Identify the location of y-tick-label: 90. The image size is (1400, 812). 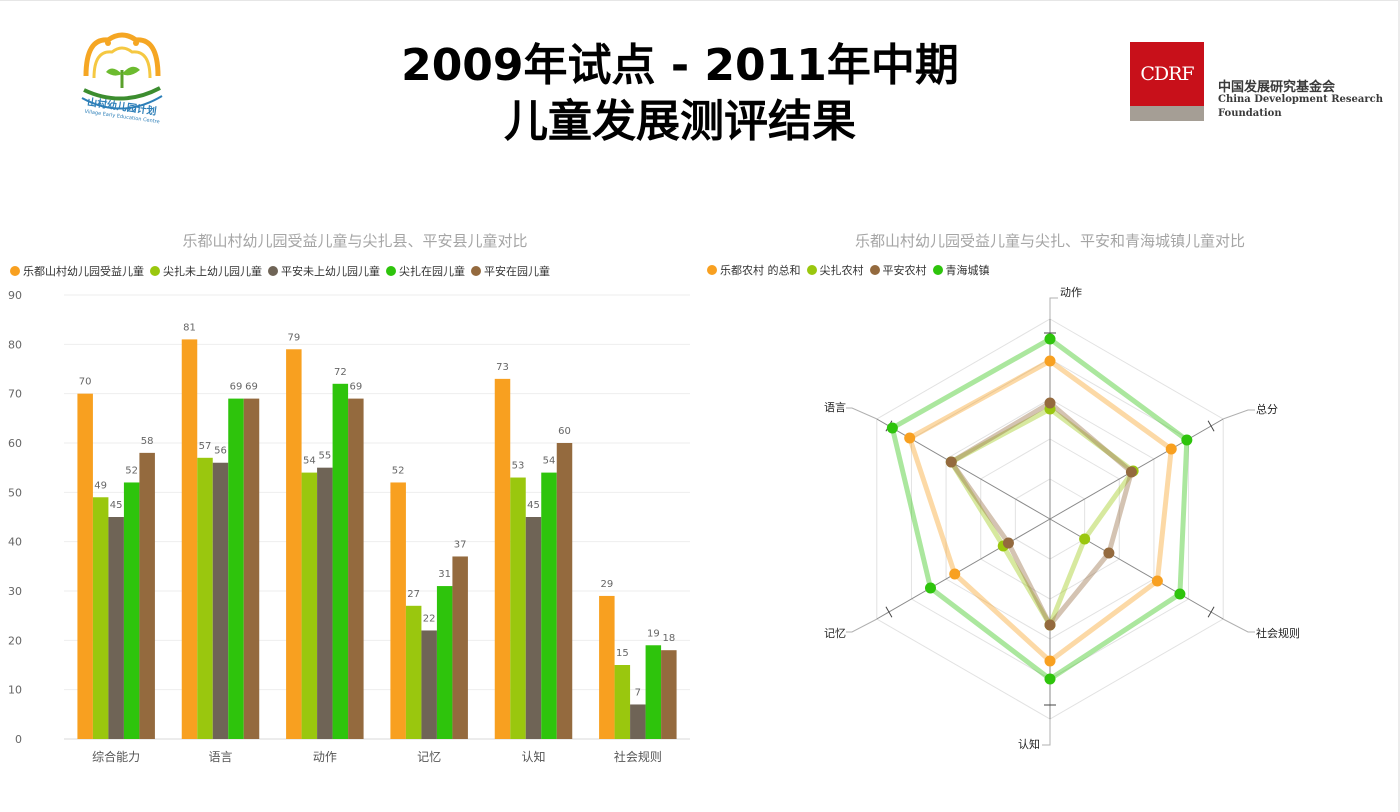
(15, 295).